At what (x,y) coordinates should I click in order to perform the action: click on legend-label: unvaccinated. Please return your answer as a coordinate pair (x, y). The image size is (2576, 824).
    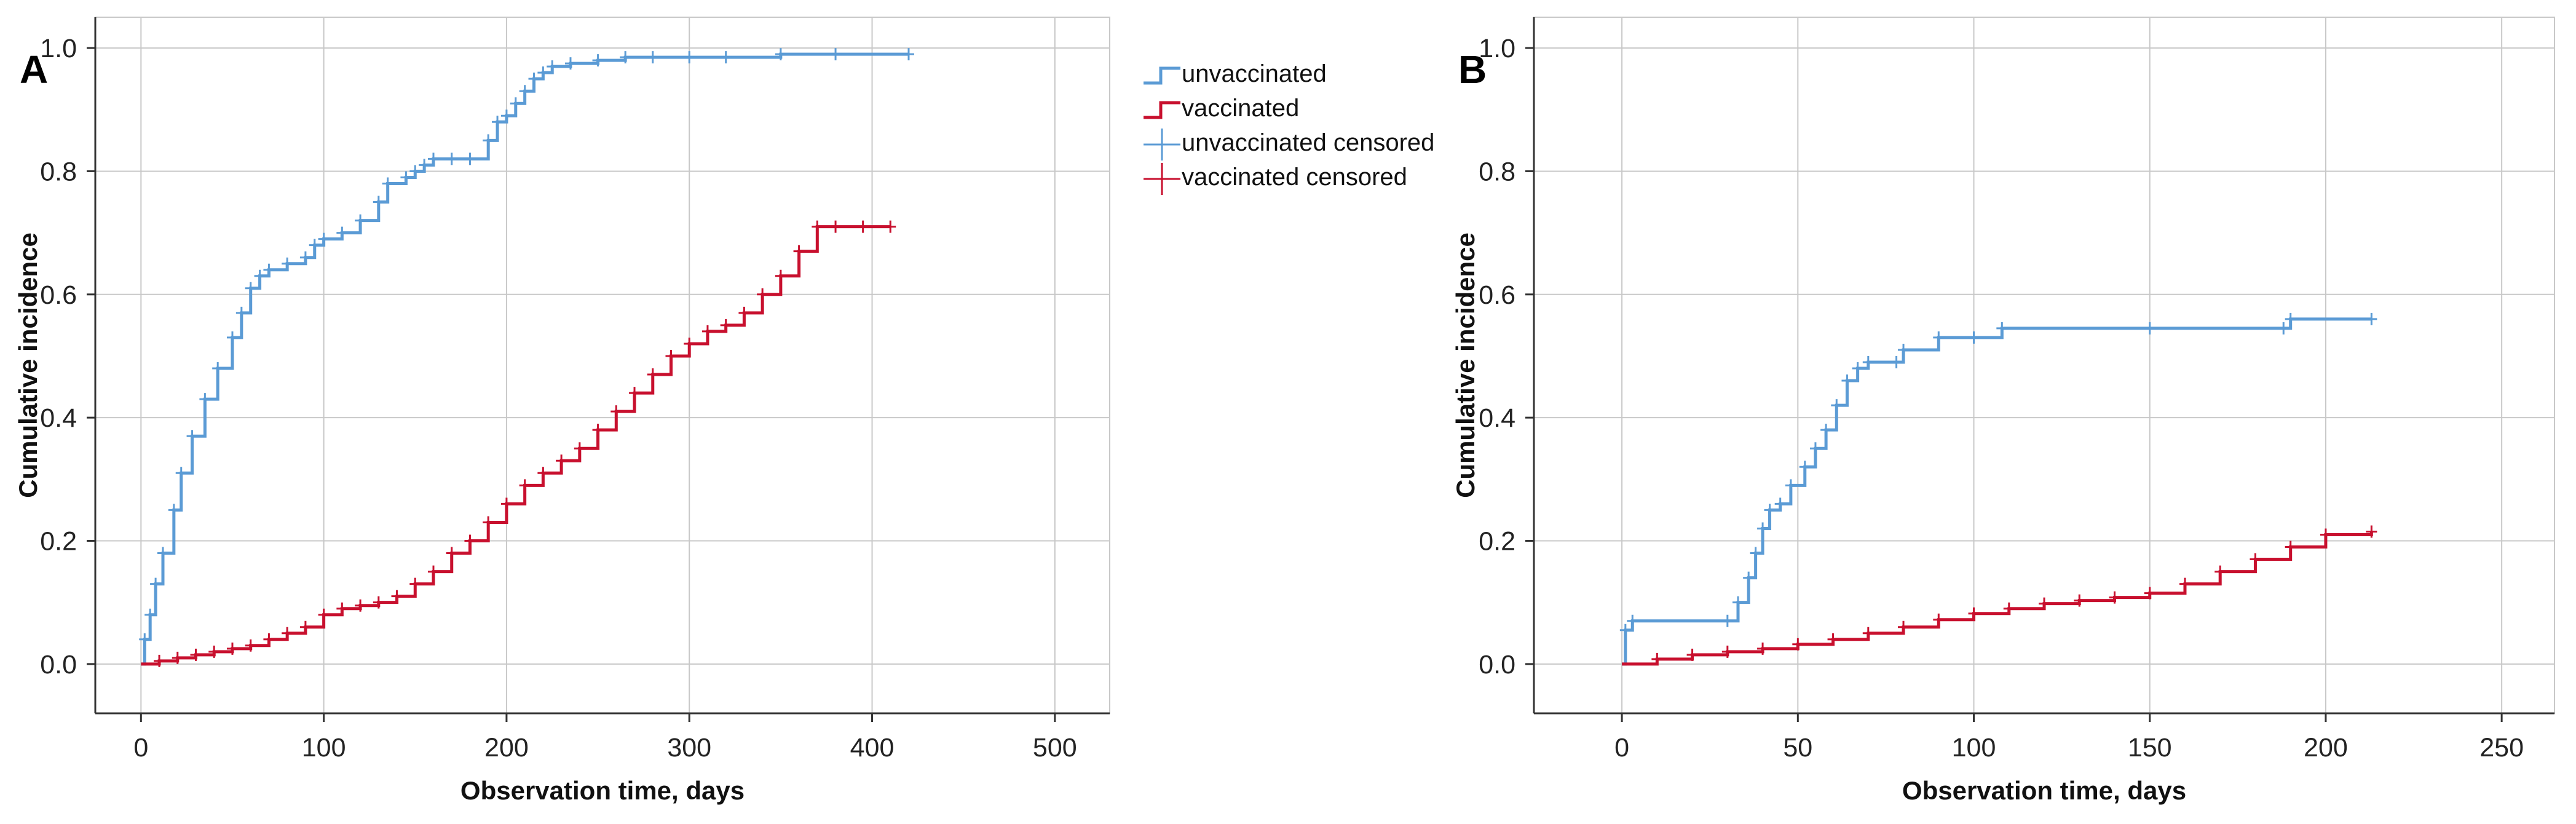
    Looking at the image, I should click on (1254, 73).